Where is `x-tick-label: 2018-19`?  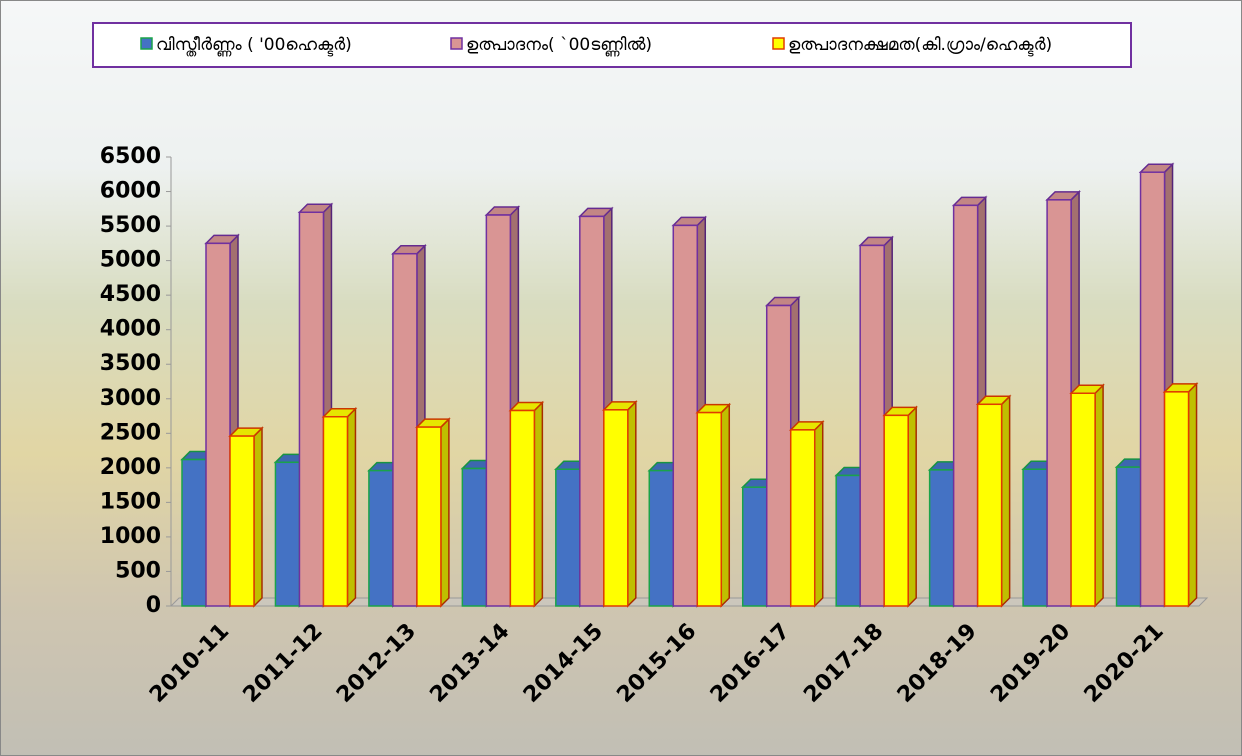
x-tick-label: 2018-19 is located at coordinates (937, 663).